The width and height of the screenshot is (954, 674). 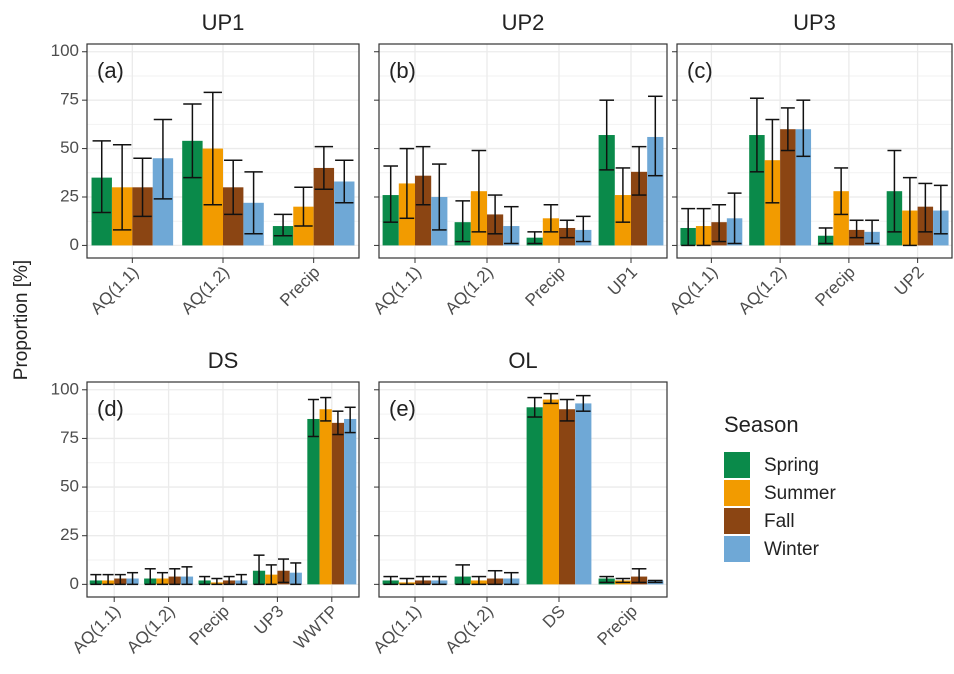 I want to click on legend-title: Season, so click(x=761, y=424).